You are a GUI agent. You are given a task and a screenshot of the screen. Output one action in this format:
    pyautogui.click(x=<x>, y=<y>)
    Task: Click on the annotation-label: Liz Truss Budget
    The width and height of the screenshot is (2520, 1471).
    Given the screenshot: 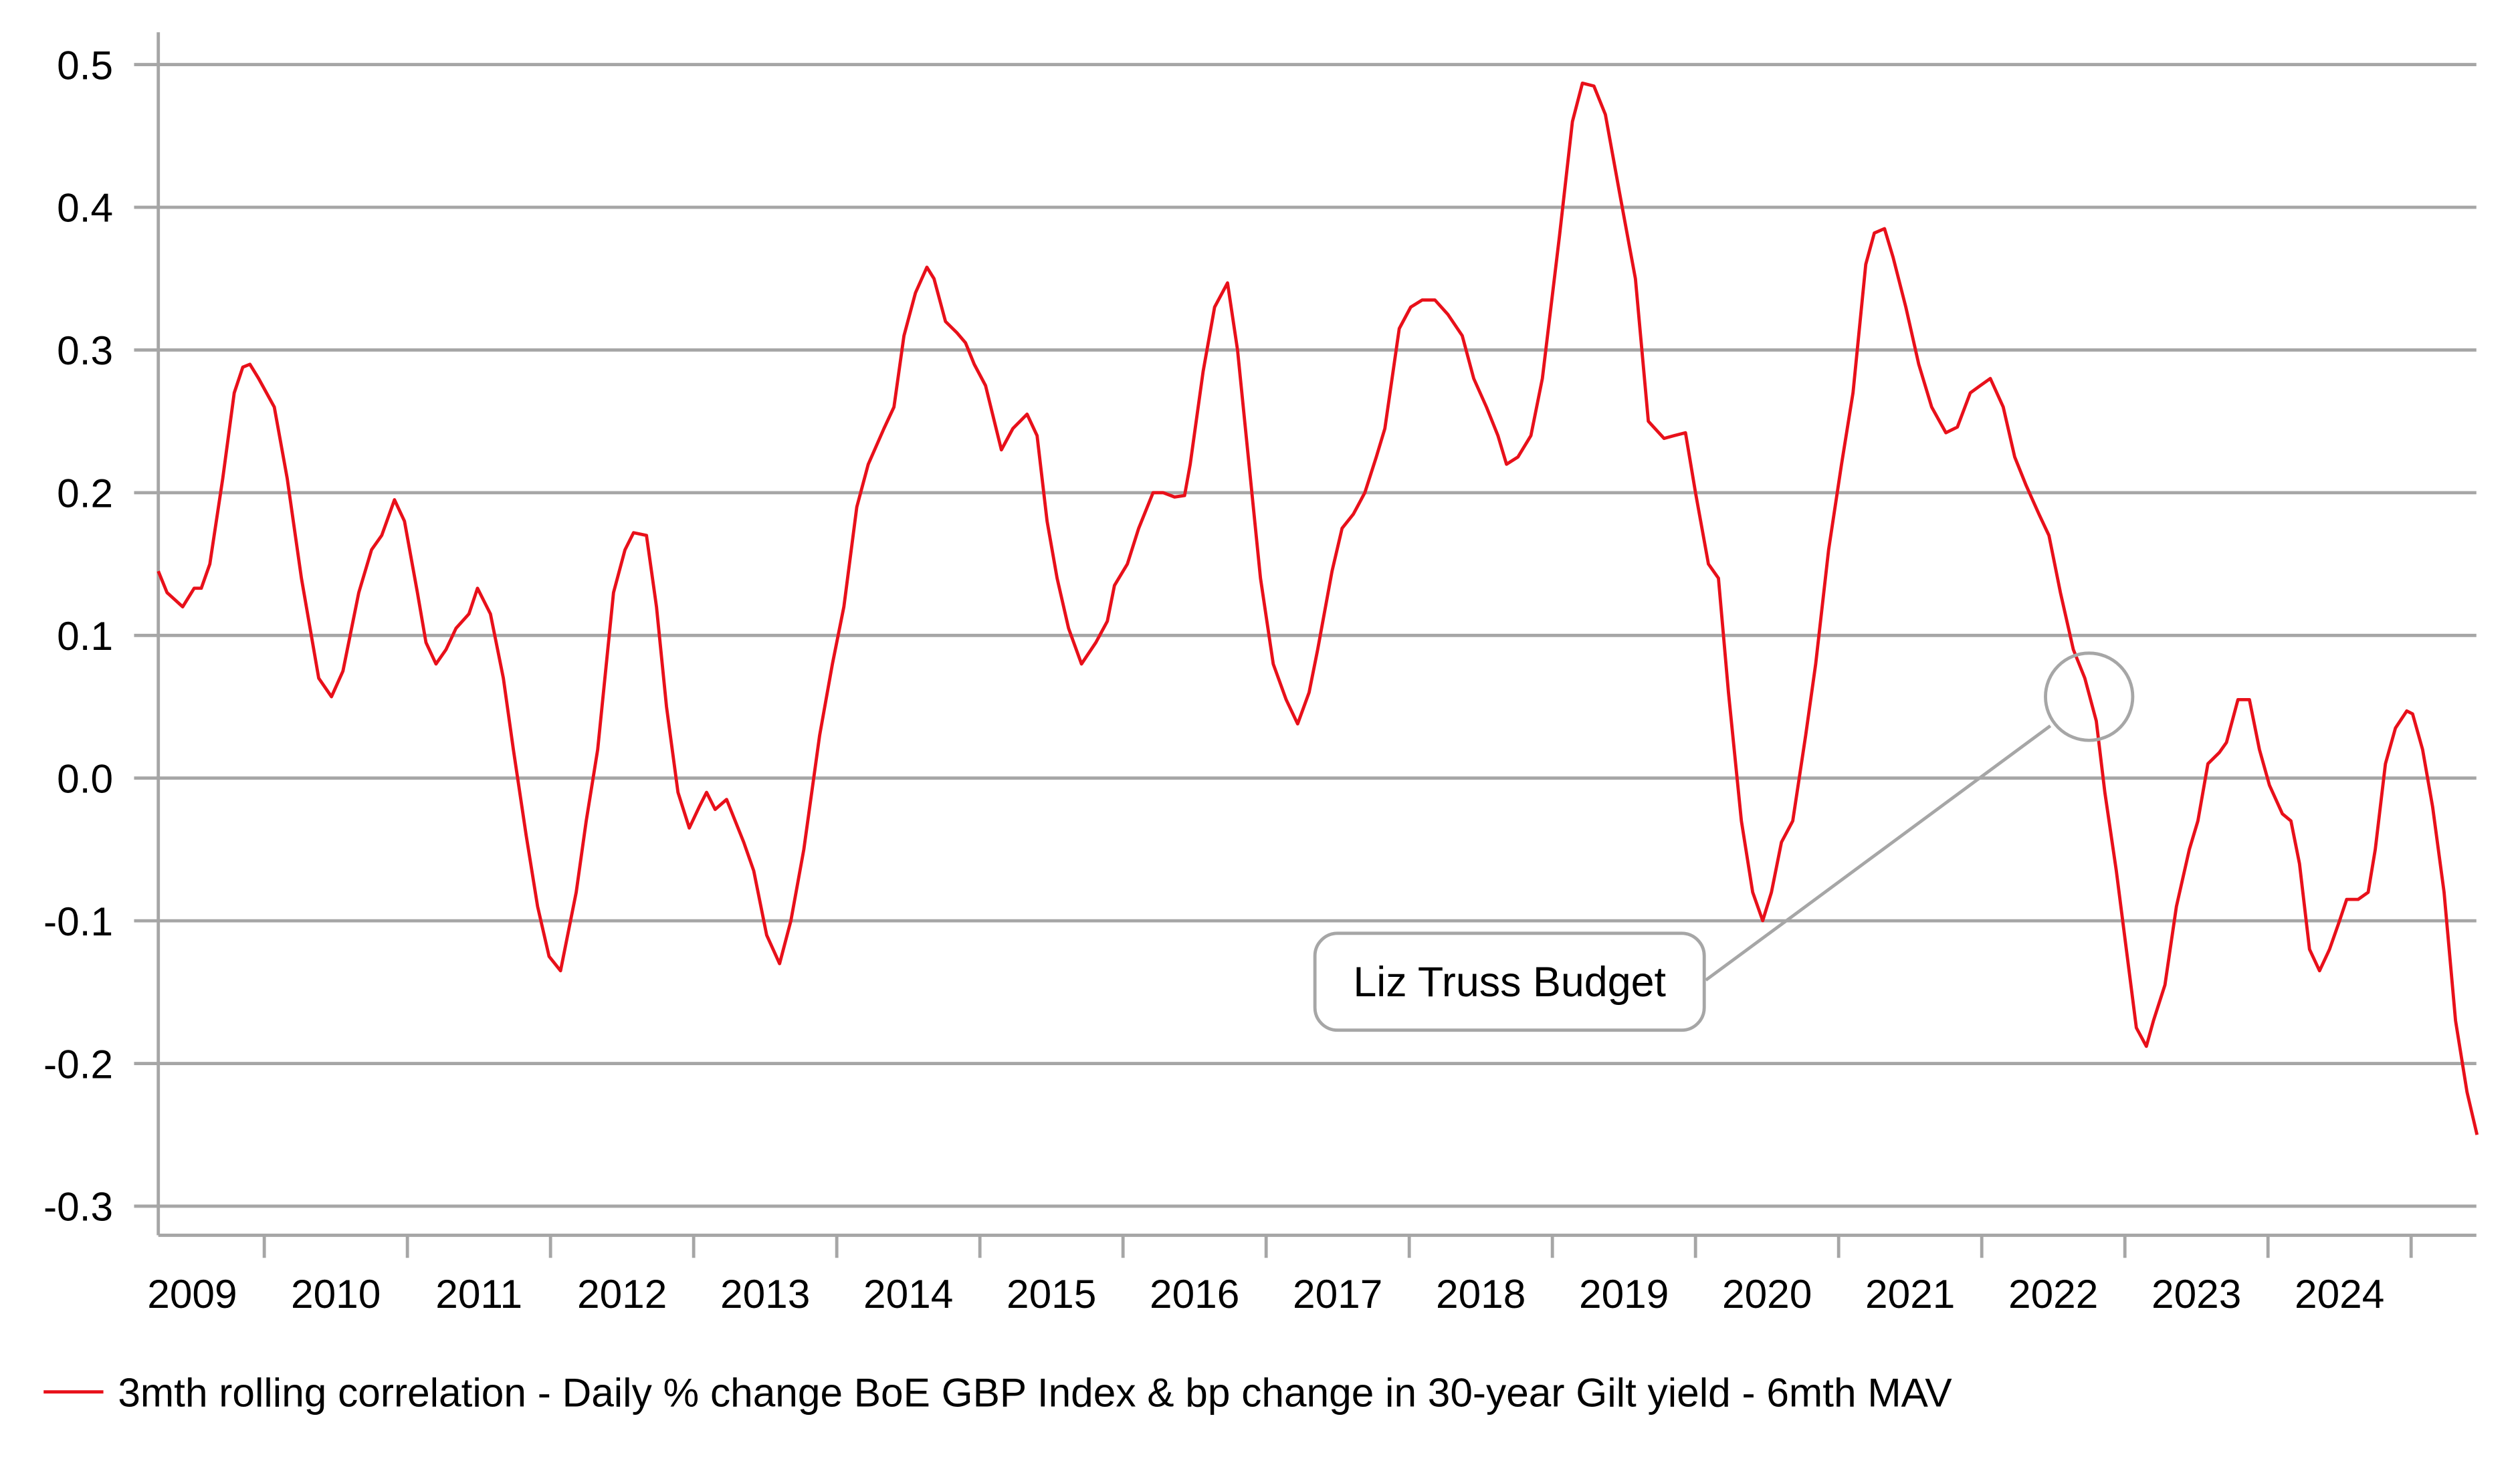 What is the action you would take?
    pyautogui.click(x=1509, y=982)
    